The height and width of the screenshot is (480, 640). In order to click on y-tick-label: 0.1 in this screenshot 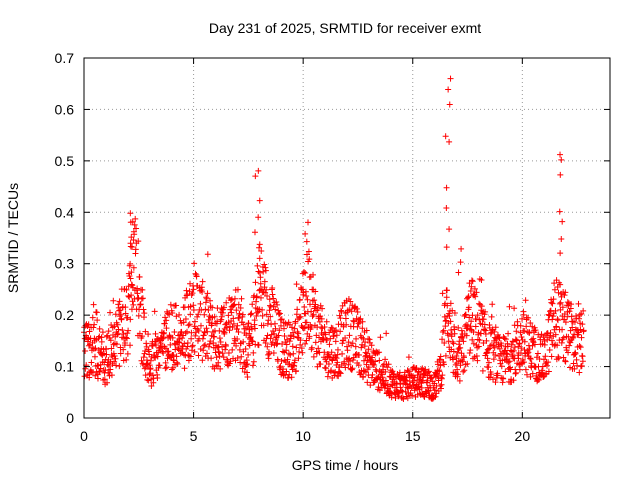, I will do `click(65, 367)`.